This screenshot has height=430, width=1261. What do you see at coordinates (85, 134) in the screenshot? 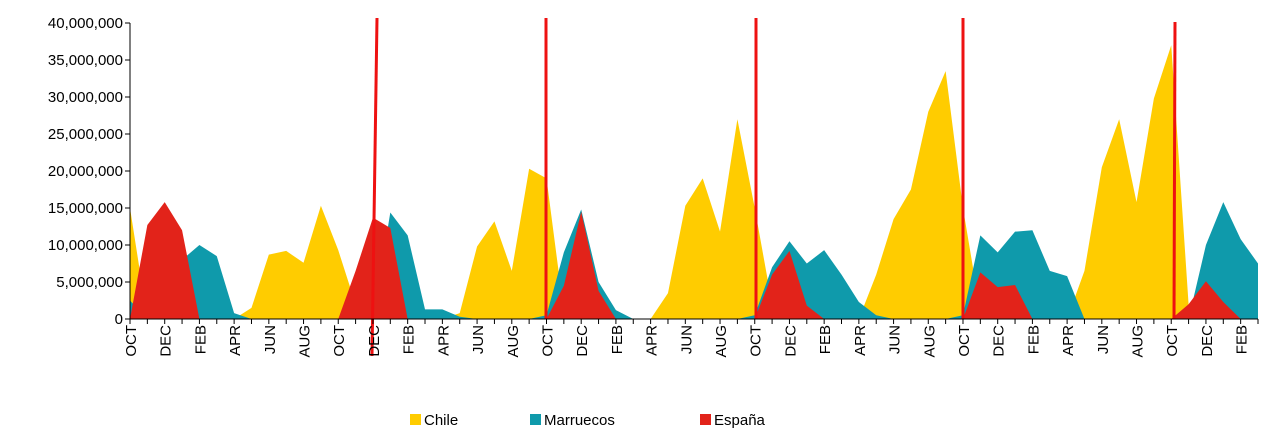
I see `y-tick-label: 25,000,000` at bounding box center [85, 134].